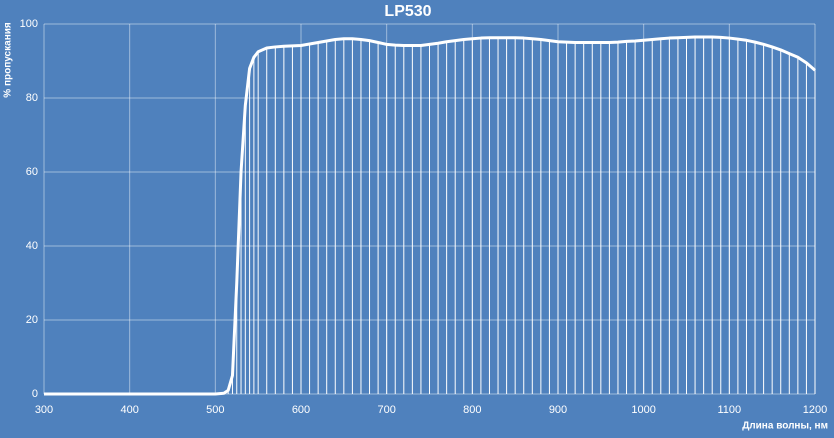  Describe the element at coordinates (35, 394) in the screenshot. I see `y-tick-label: 0` at that location.